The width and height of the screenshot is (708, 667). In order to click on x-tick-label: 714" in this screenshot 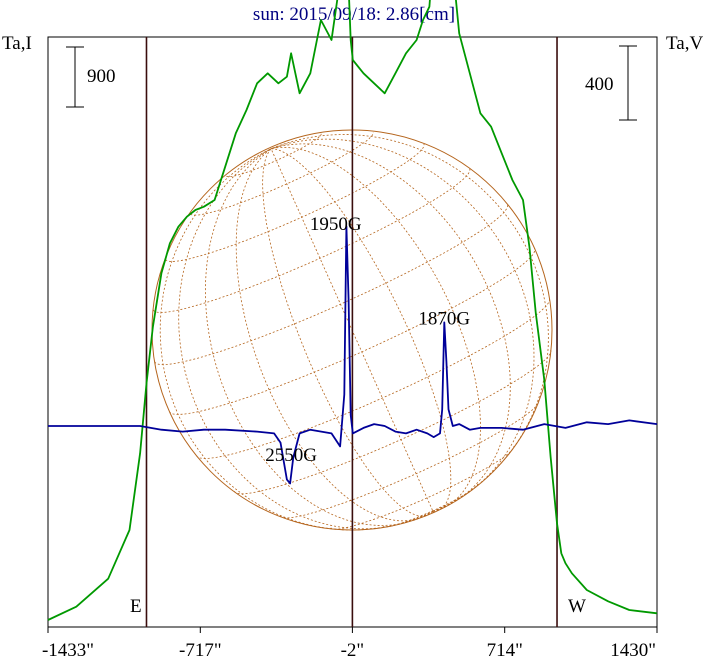, I will do `click(505, 650)`.